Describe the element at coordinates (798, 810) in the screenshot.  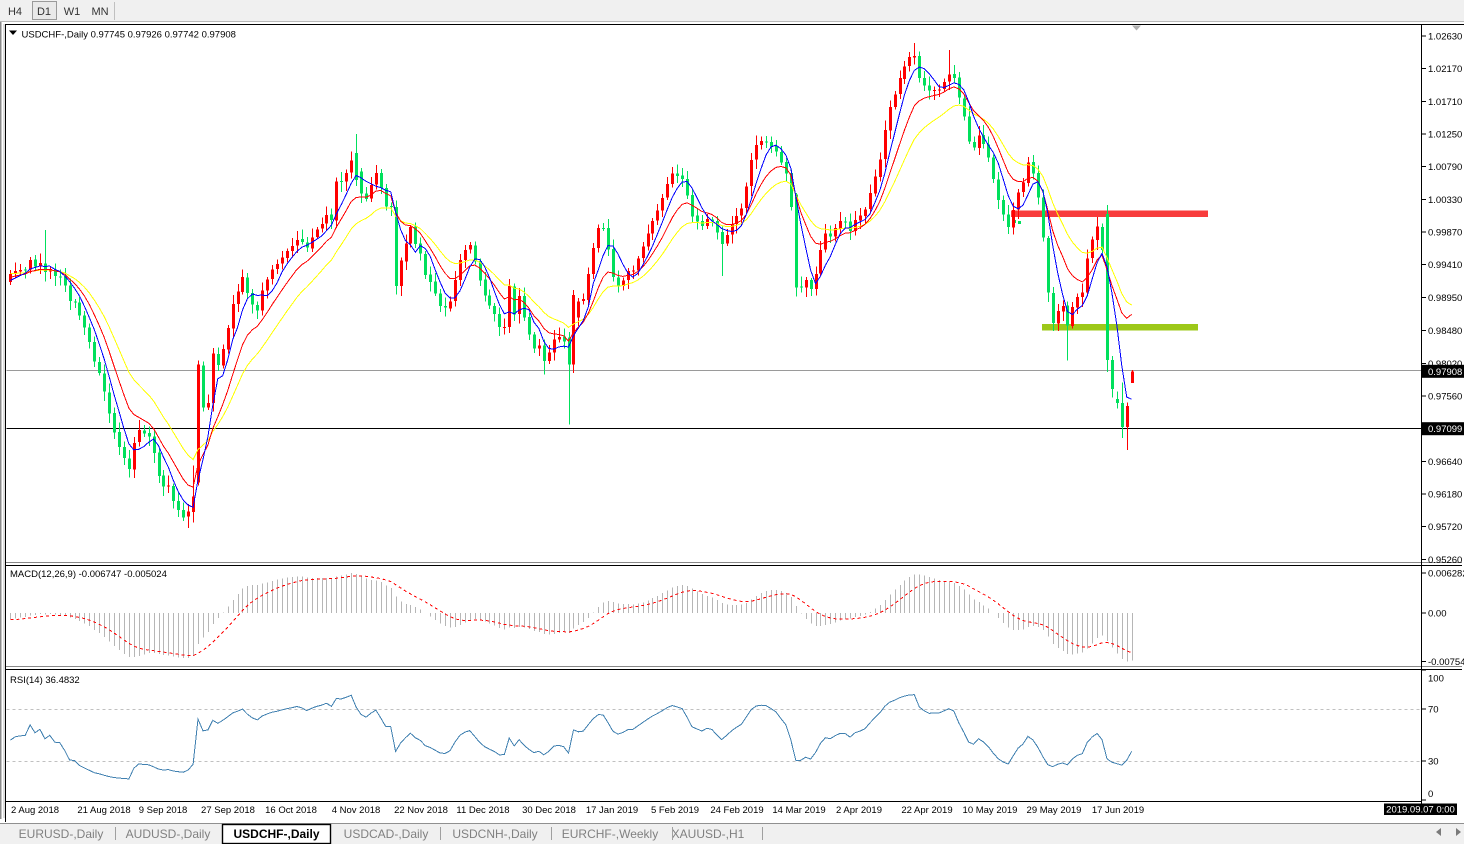
I see `svg-text: 14 Mar 2019` at that location.